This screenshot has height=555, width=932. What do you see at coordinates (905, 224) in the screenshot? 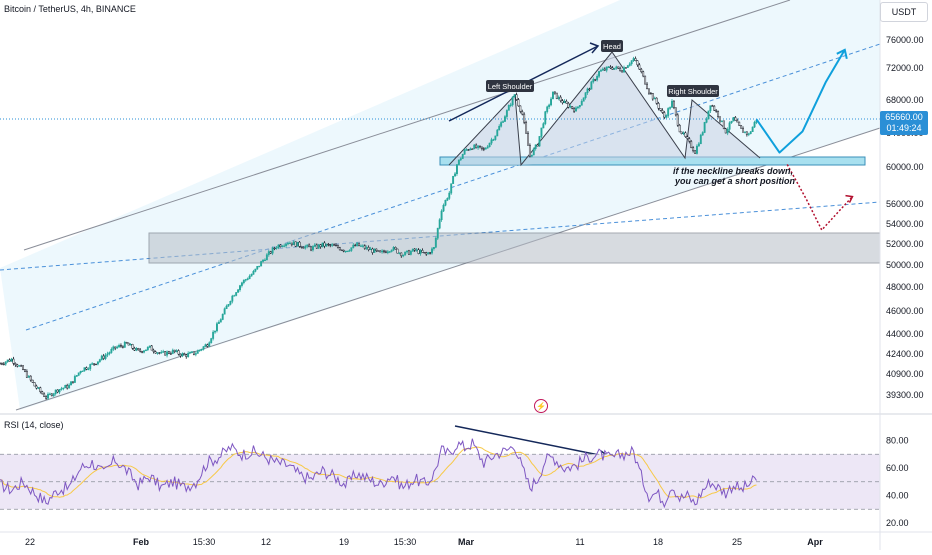
I see `price-tick-label: 54000.00` at bounding box center [905, 224].